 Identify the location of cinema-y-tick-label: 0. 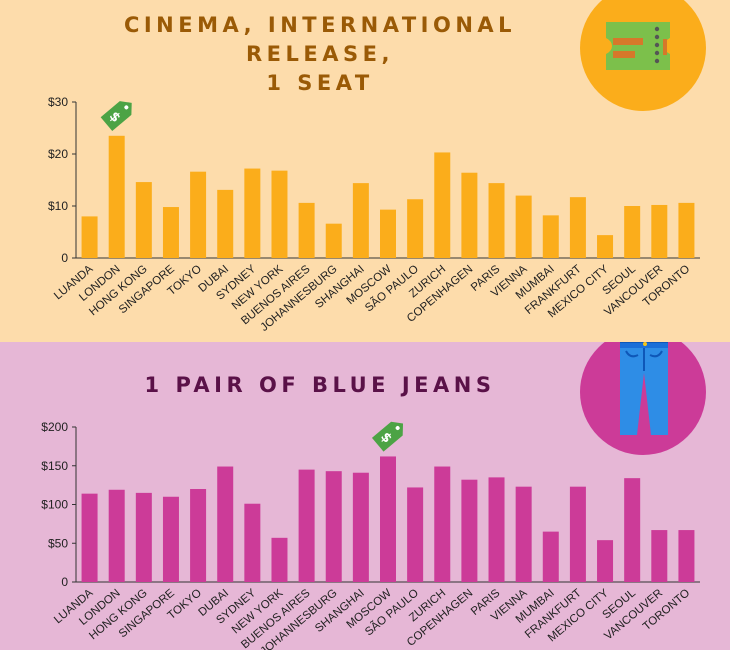
(64, 258).